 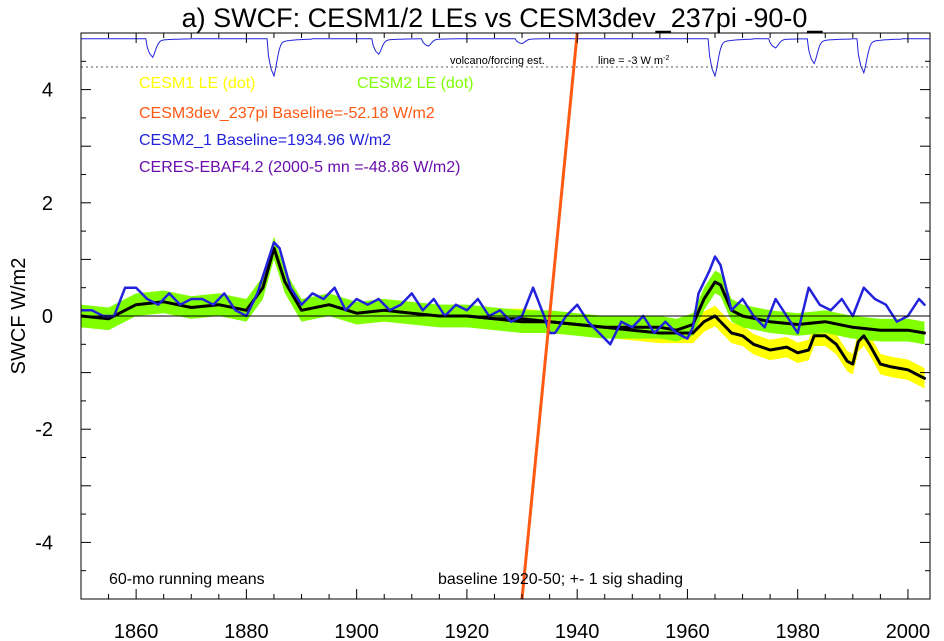 I want to click on x-tick-label: 1960, so click(x=687, y=631).